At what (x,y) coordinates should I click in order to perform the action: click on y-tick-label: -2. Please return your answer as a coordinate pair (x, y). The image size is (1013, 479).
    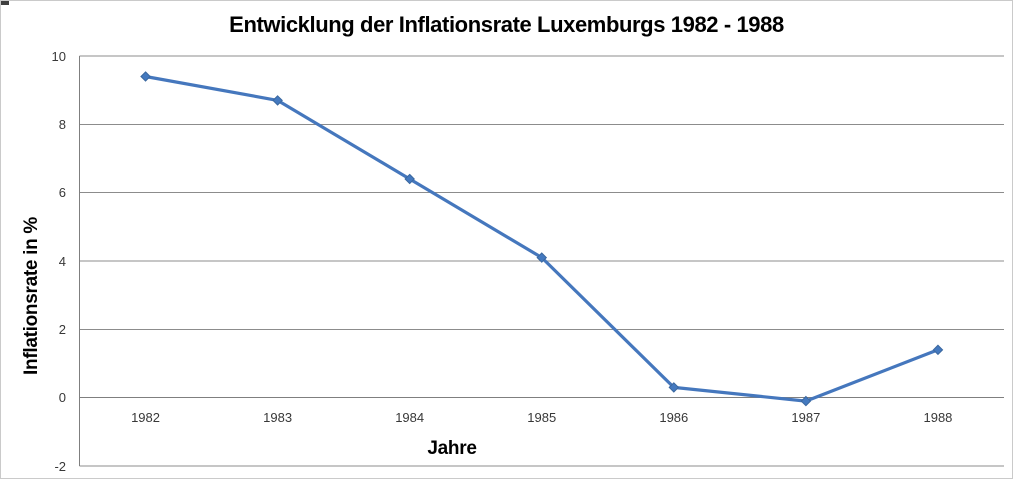
    Looking at the image, I should click on (60, 466).